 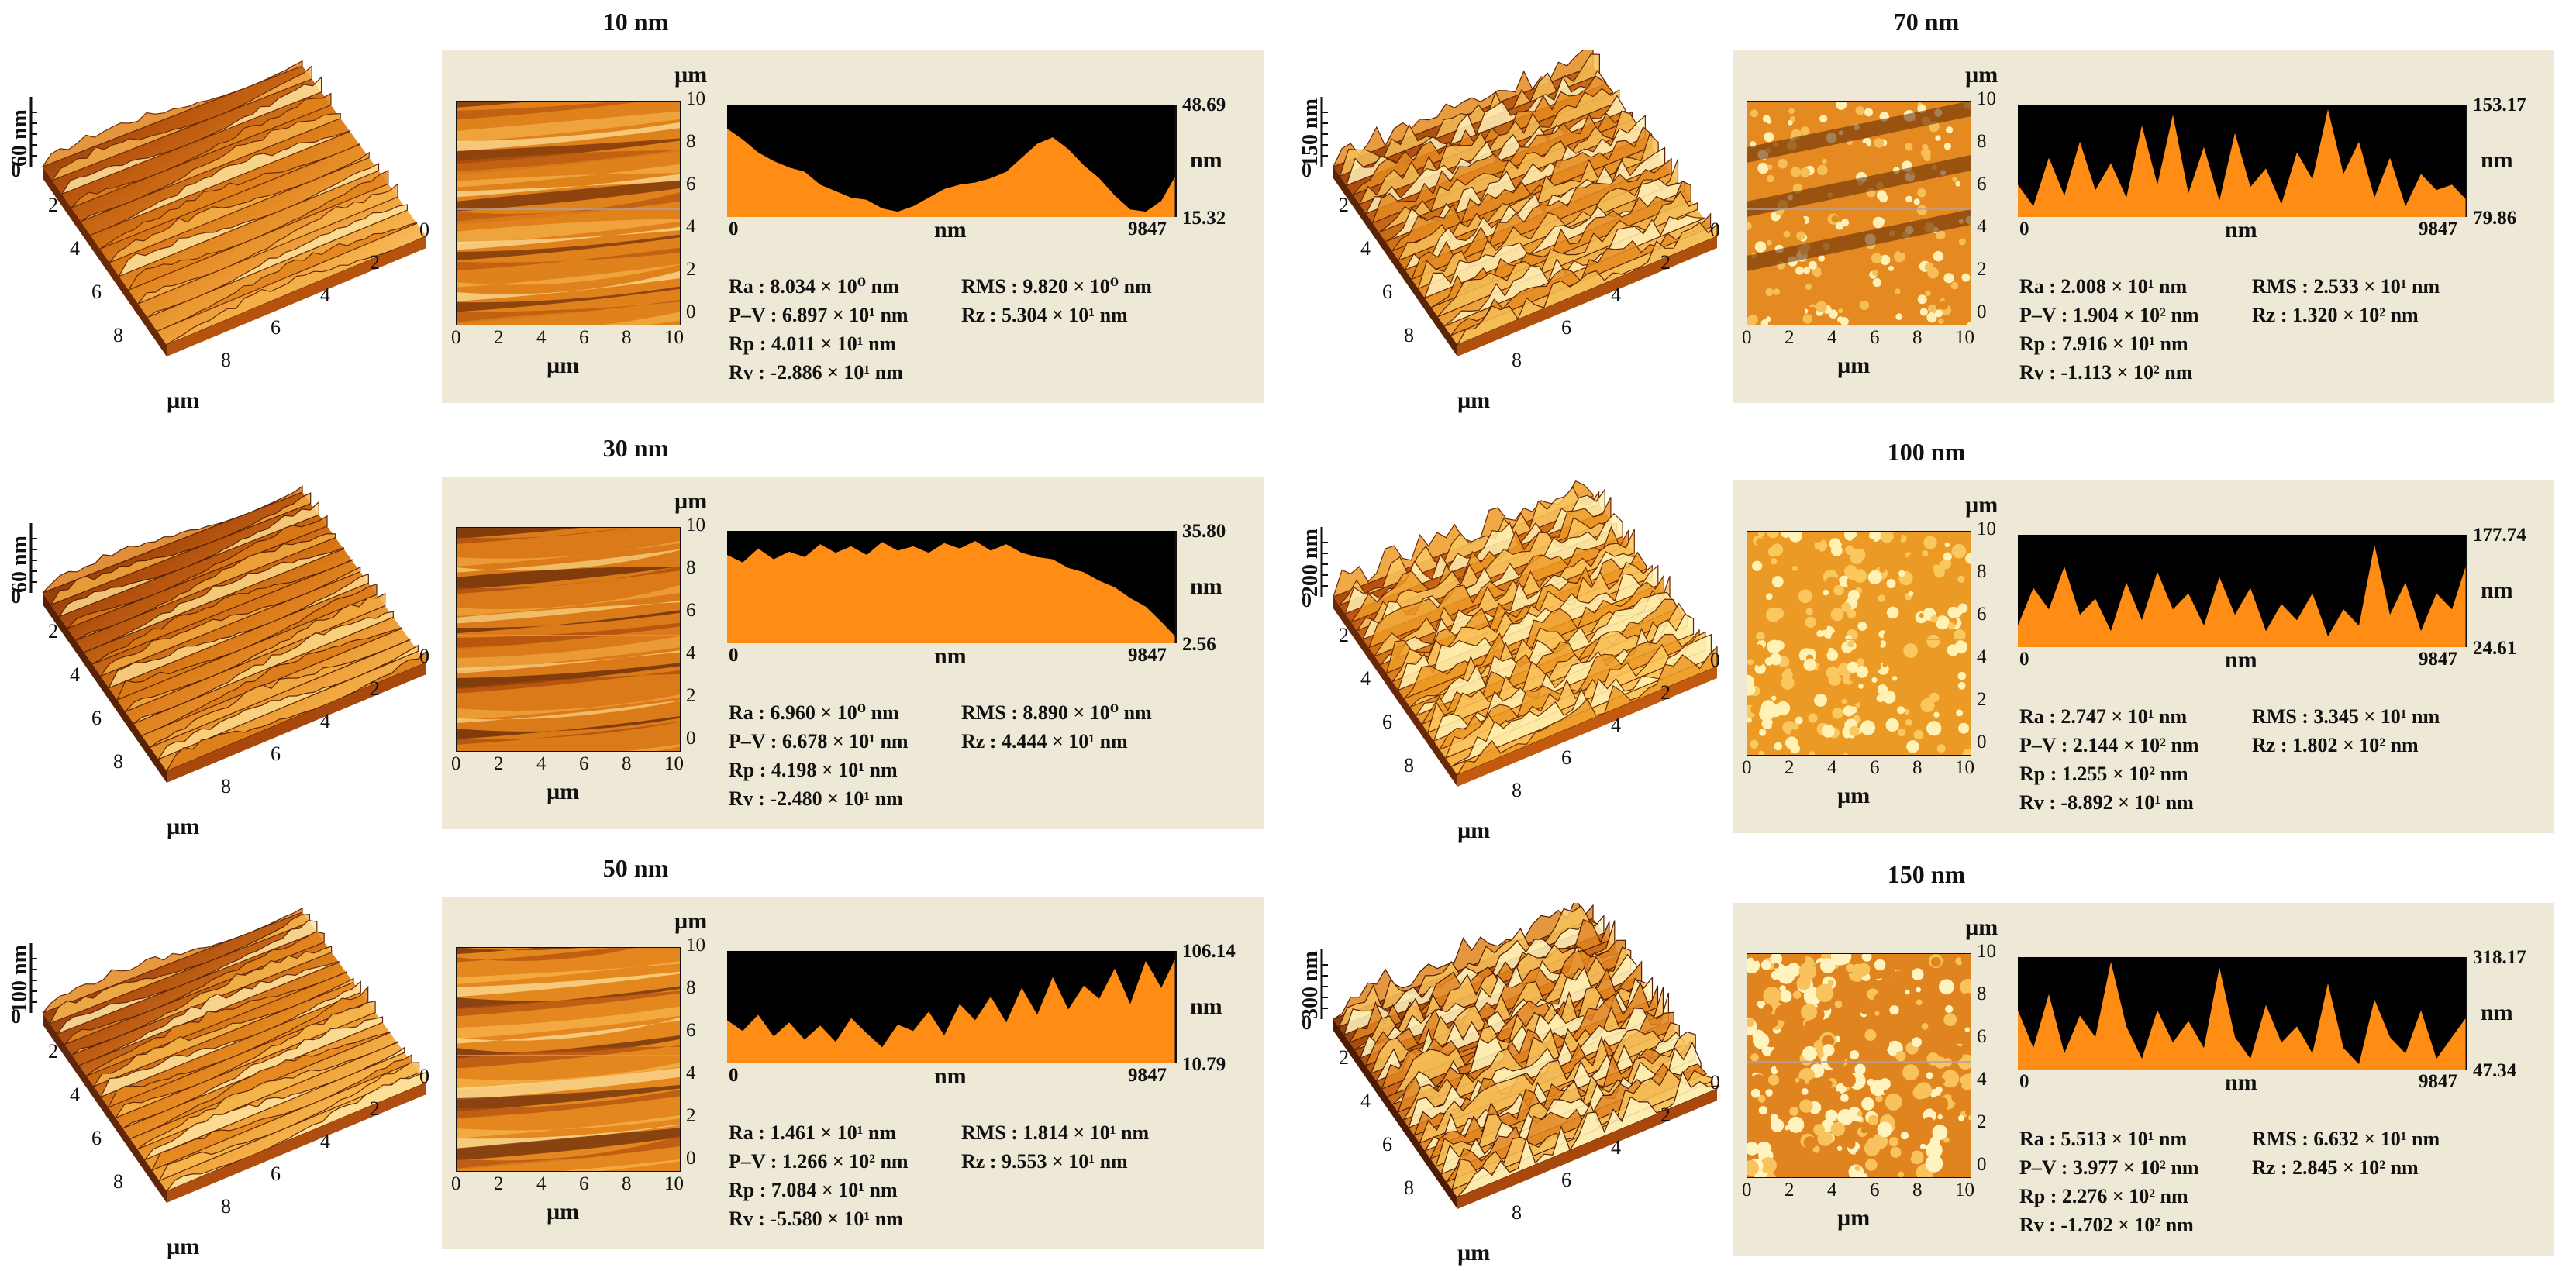 What do you see at coordinates (584, 1183) in the screenshot?
I see `height-map-x-tick: 6` at bounding box center [584, 1183].